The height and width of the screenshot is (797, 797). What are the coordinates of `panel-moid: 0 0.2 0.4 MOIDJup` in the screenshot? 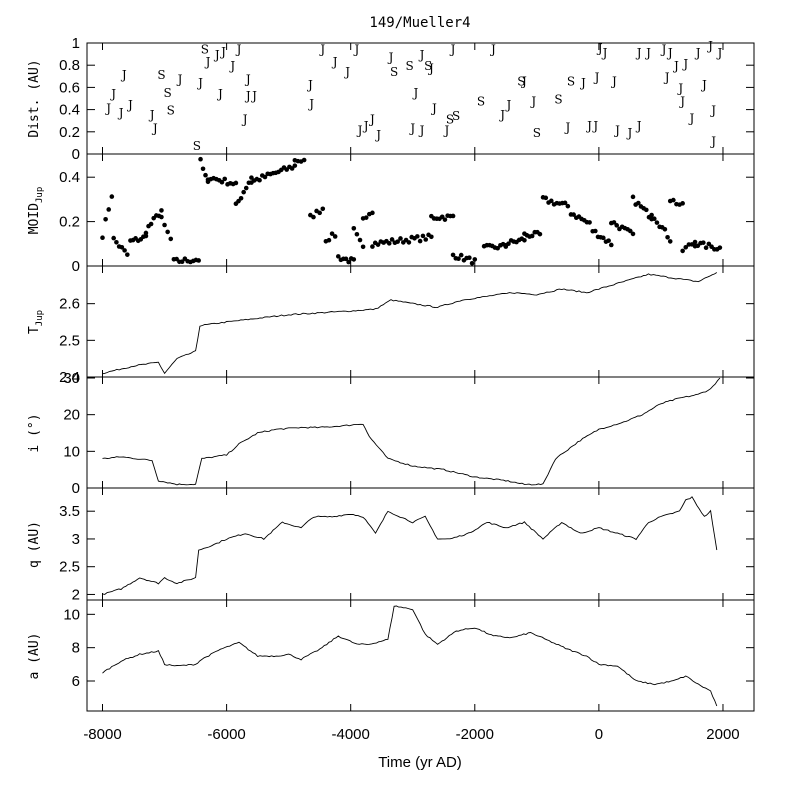 It's located at (391, 214).